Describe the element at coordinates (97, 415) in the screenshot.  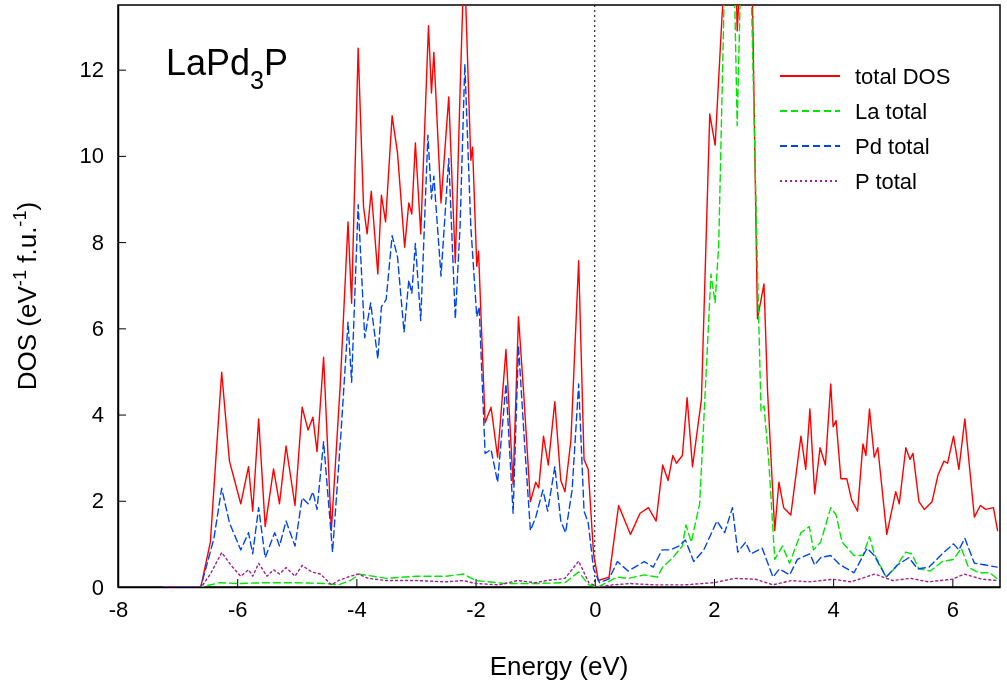
I see `y-tick-label: 4` at that location.